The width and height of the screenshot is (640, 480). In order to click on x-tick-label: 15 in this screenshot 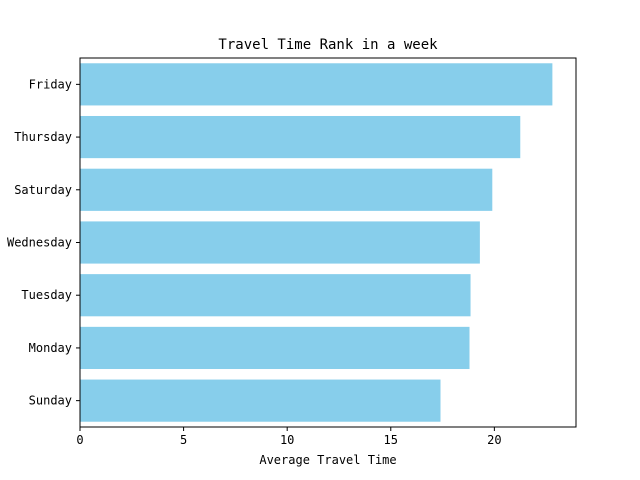, I will do `click(391, 440)`.